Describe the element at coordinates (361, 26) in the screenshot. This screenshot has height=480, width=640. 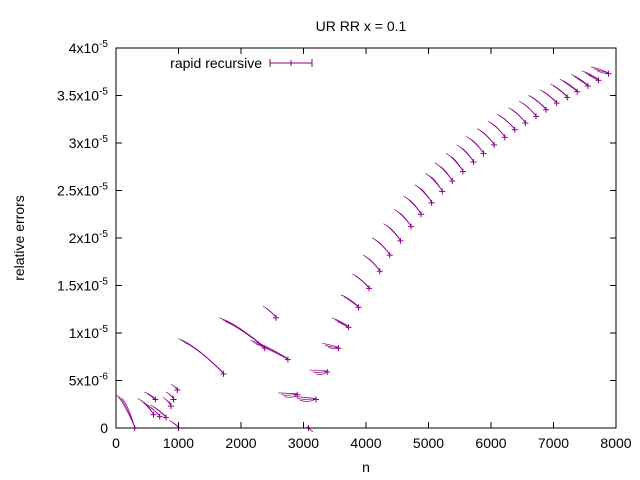
I see `chart-title: UR RR x = 0.1` at that location.